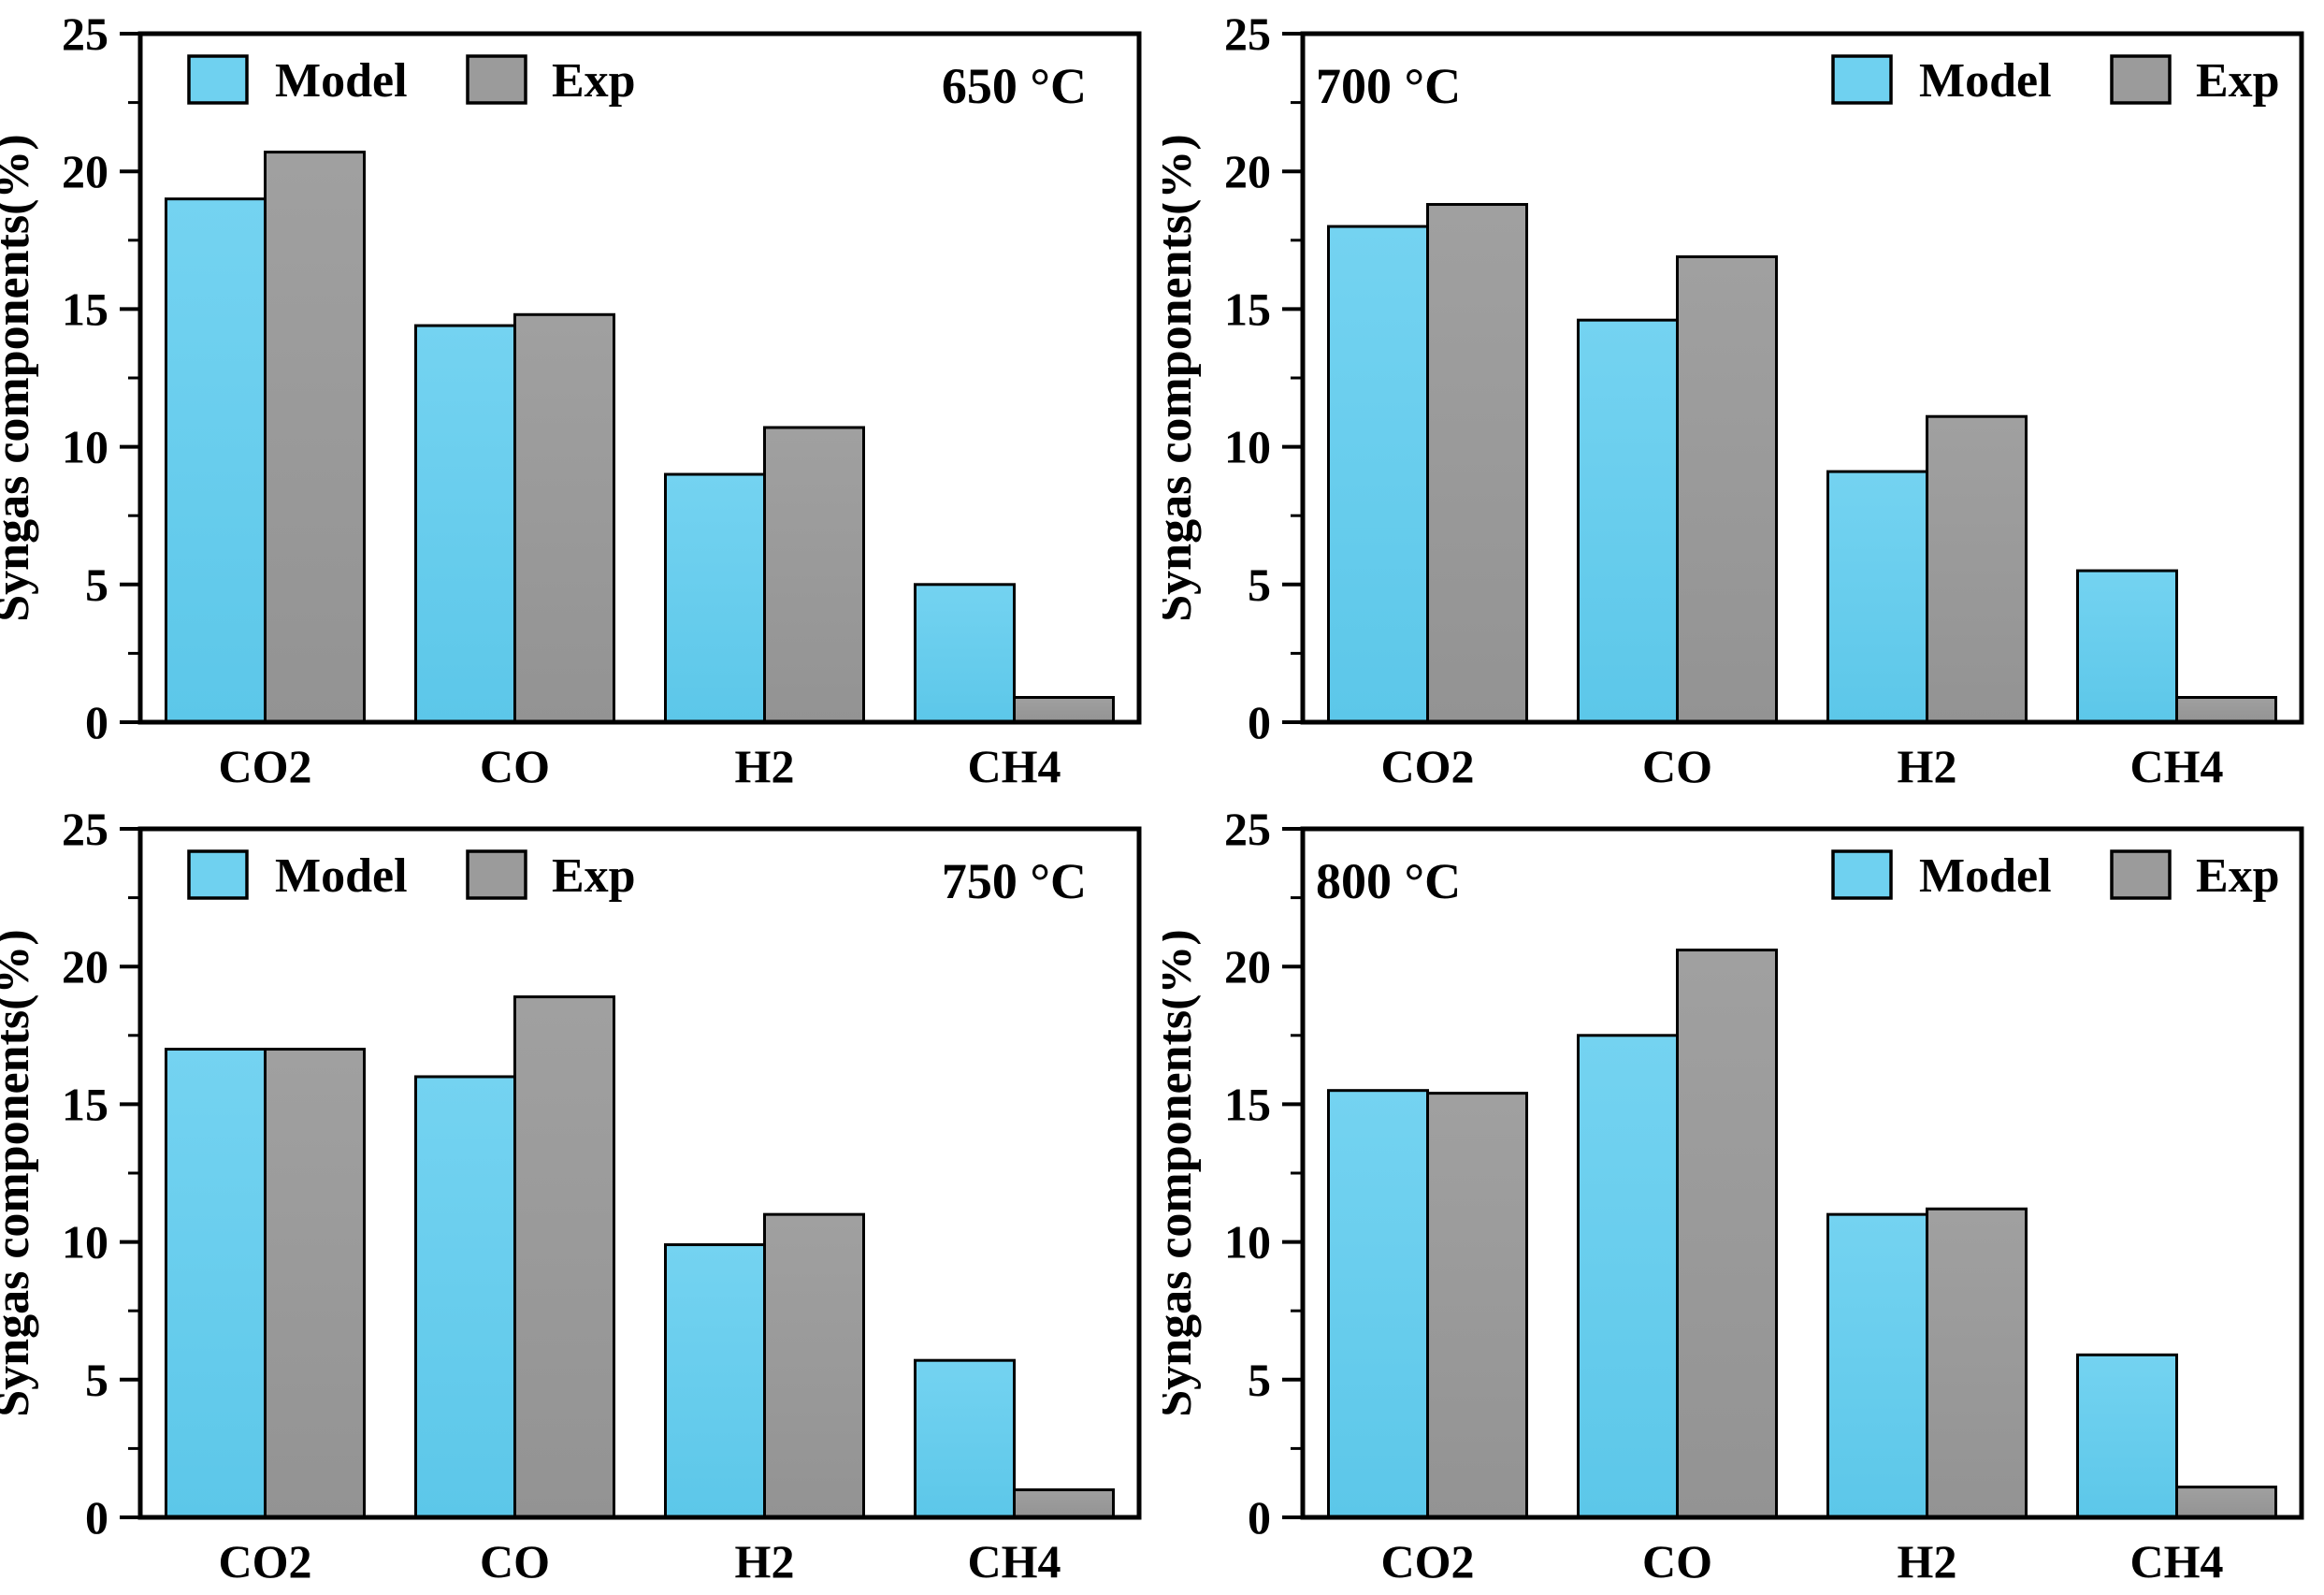 The height and width of the screenshot is (1595, 2324). What do you see at coordinates (1014, 881) in the screenshot?
I see `temperature-label: 750 °C` at bounding box center [1014, 881].